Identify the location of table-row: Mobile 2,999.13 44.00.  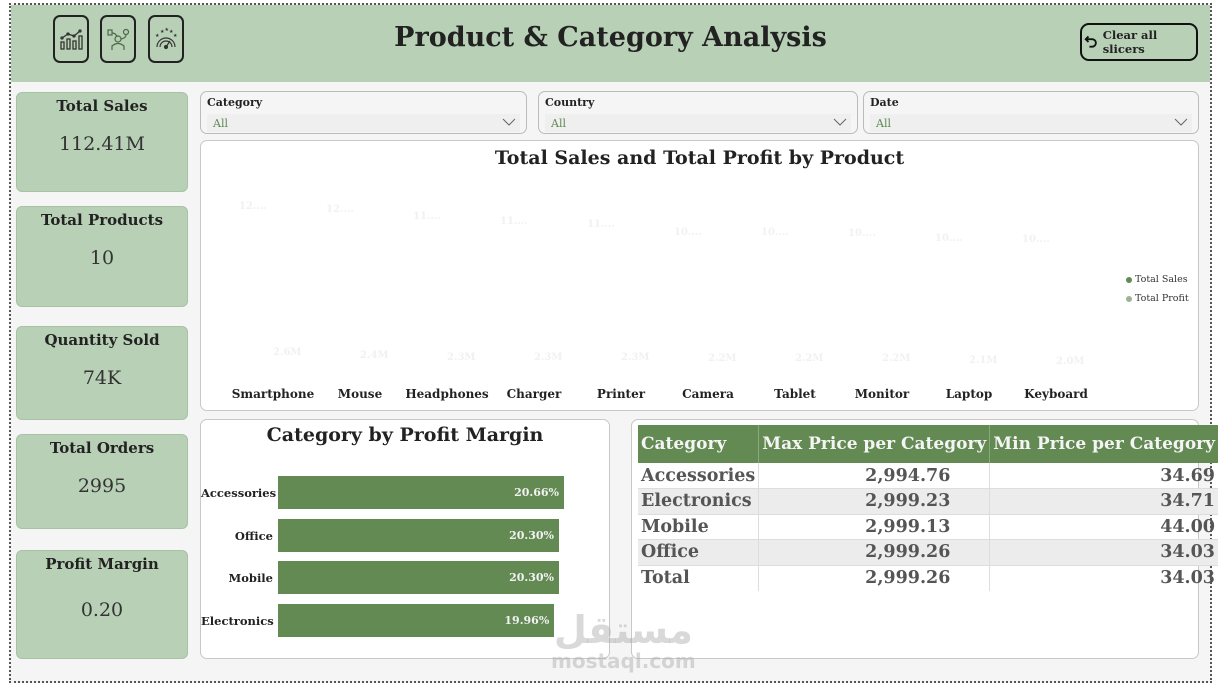
(928, 527).